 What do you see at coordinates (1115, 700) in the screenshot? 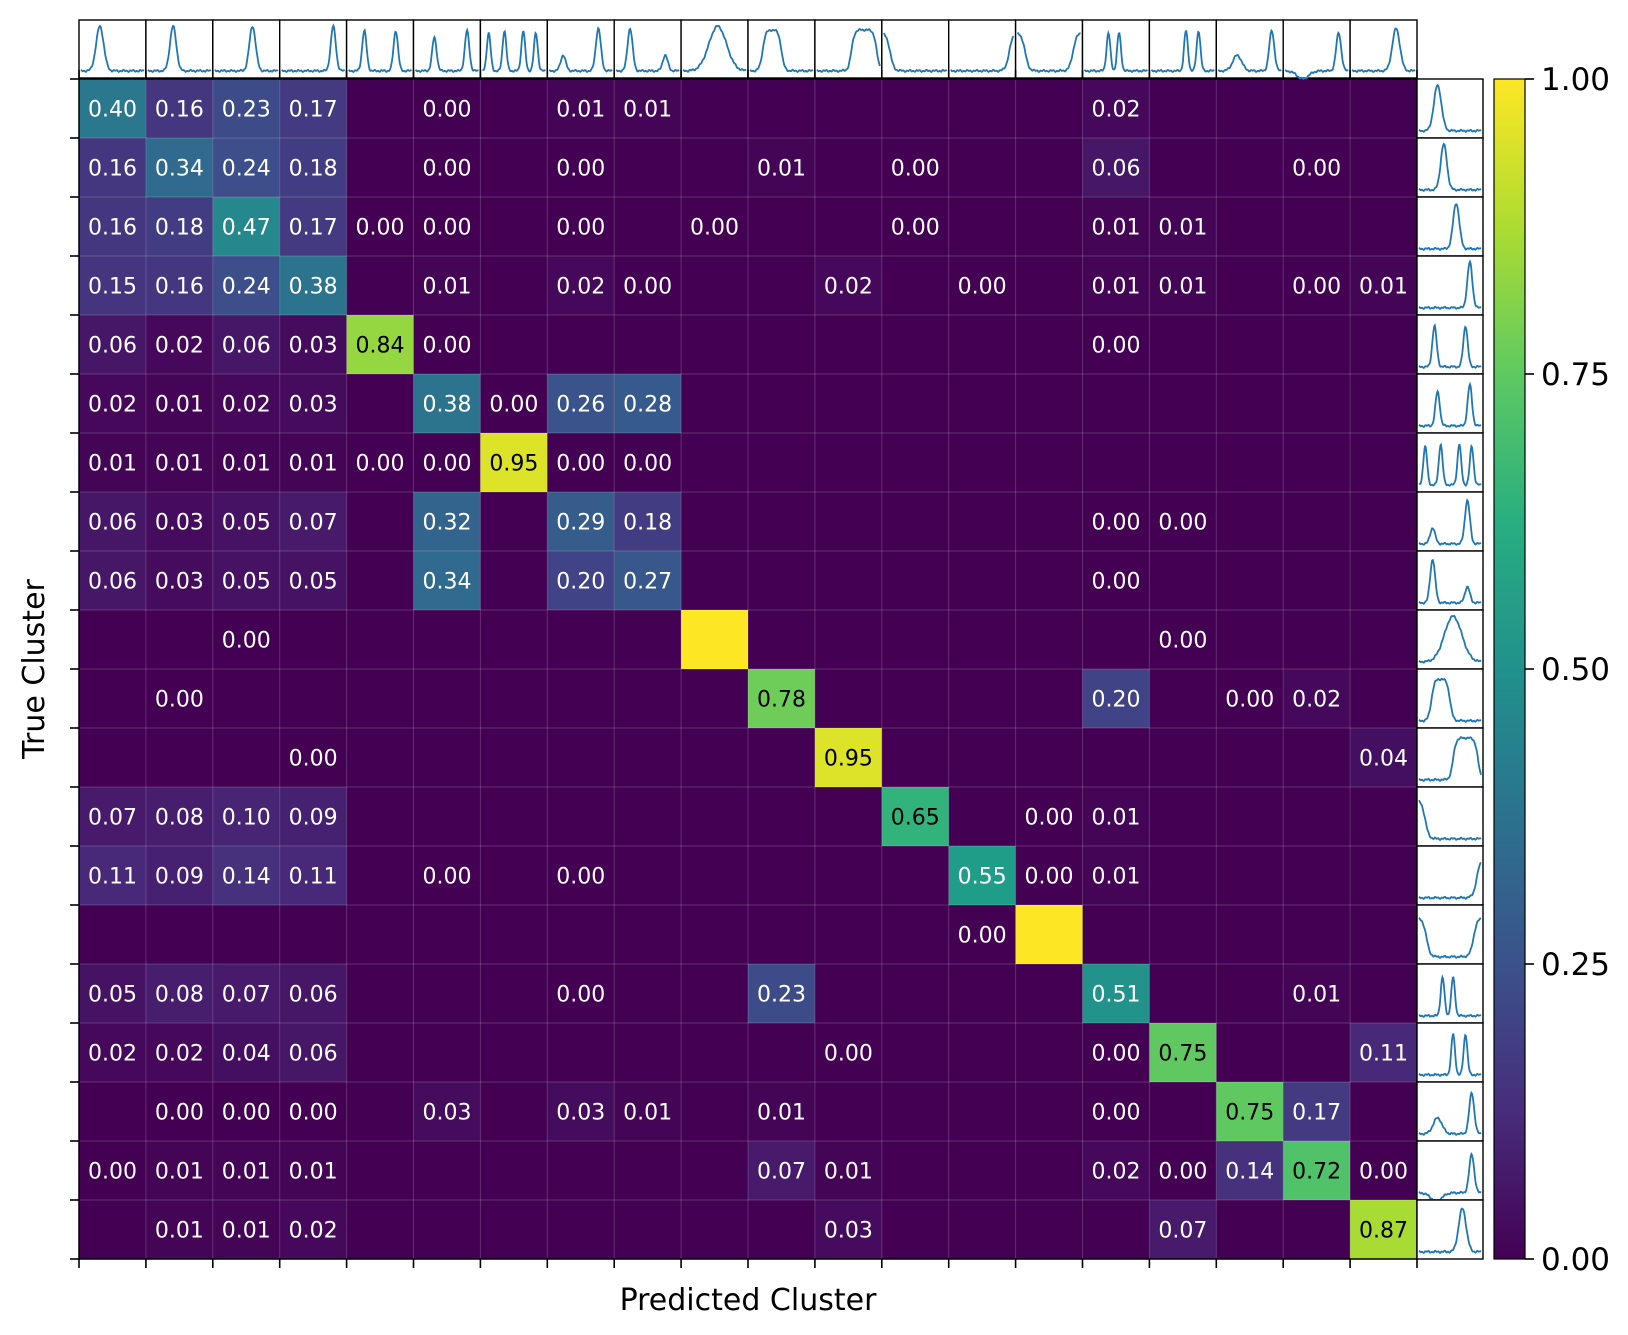
I see `cell-value-label: 0.20` at bounding box center [1115, 700].